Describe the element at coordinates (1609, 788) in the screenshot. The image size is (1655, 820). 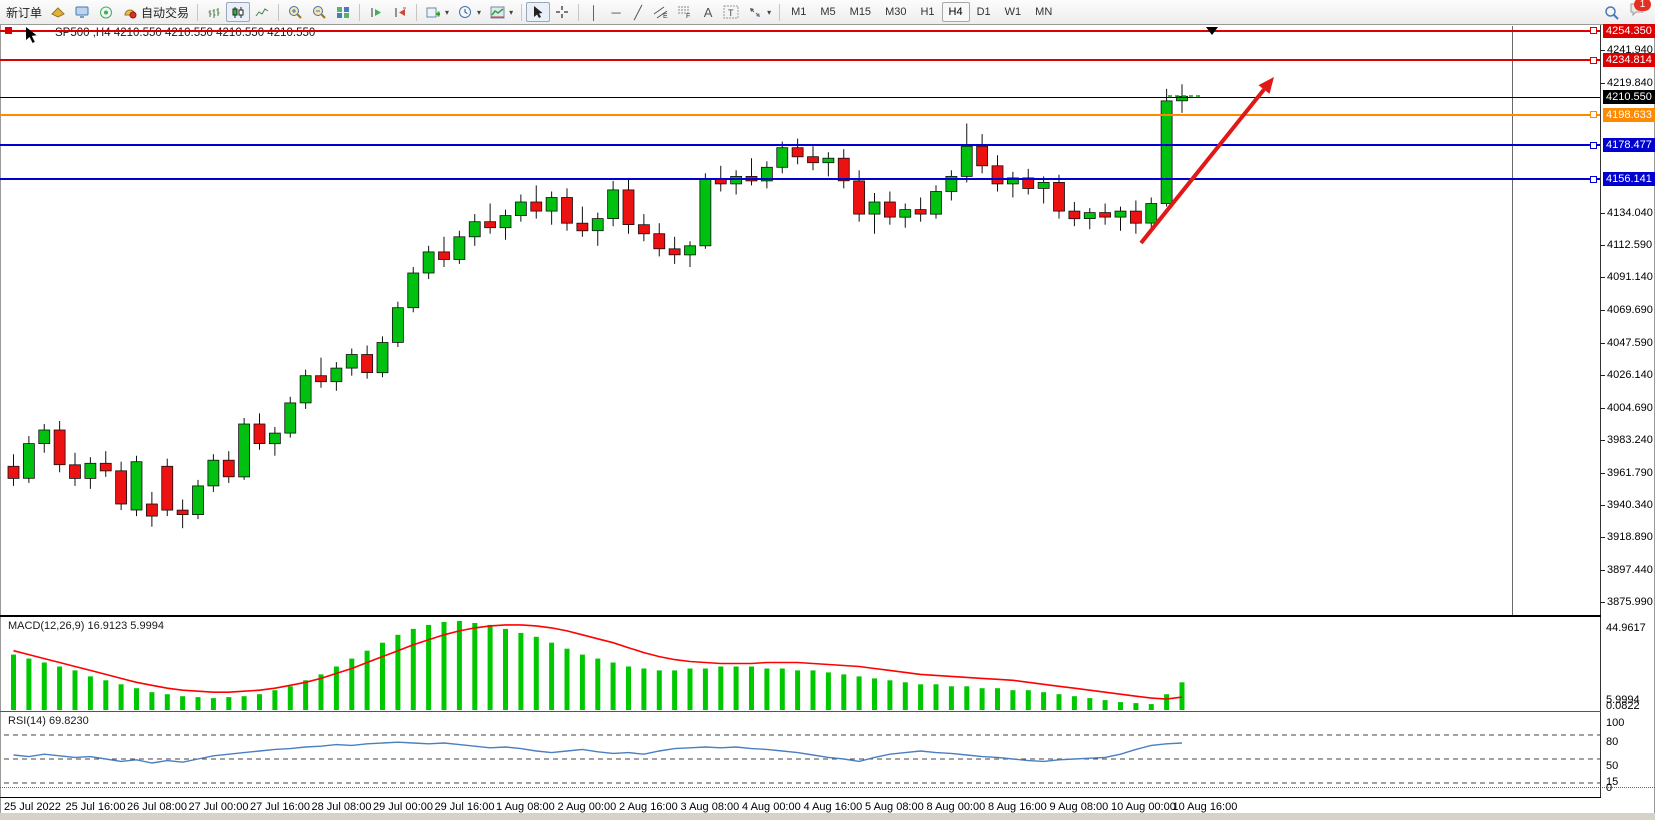
I see `rsi-axis-label: 0` at that location.